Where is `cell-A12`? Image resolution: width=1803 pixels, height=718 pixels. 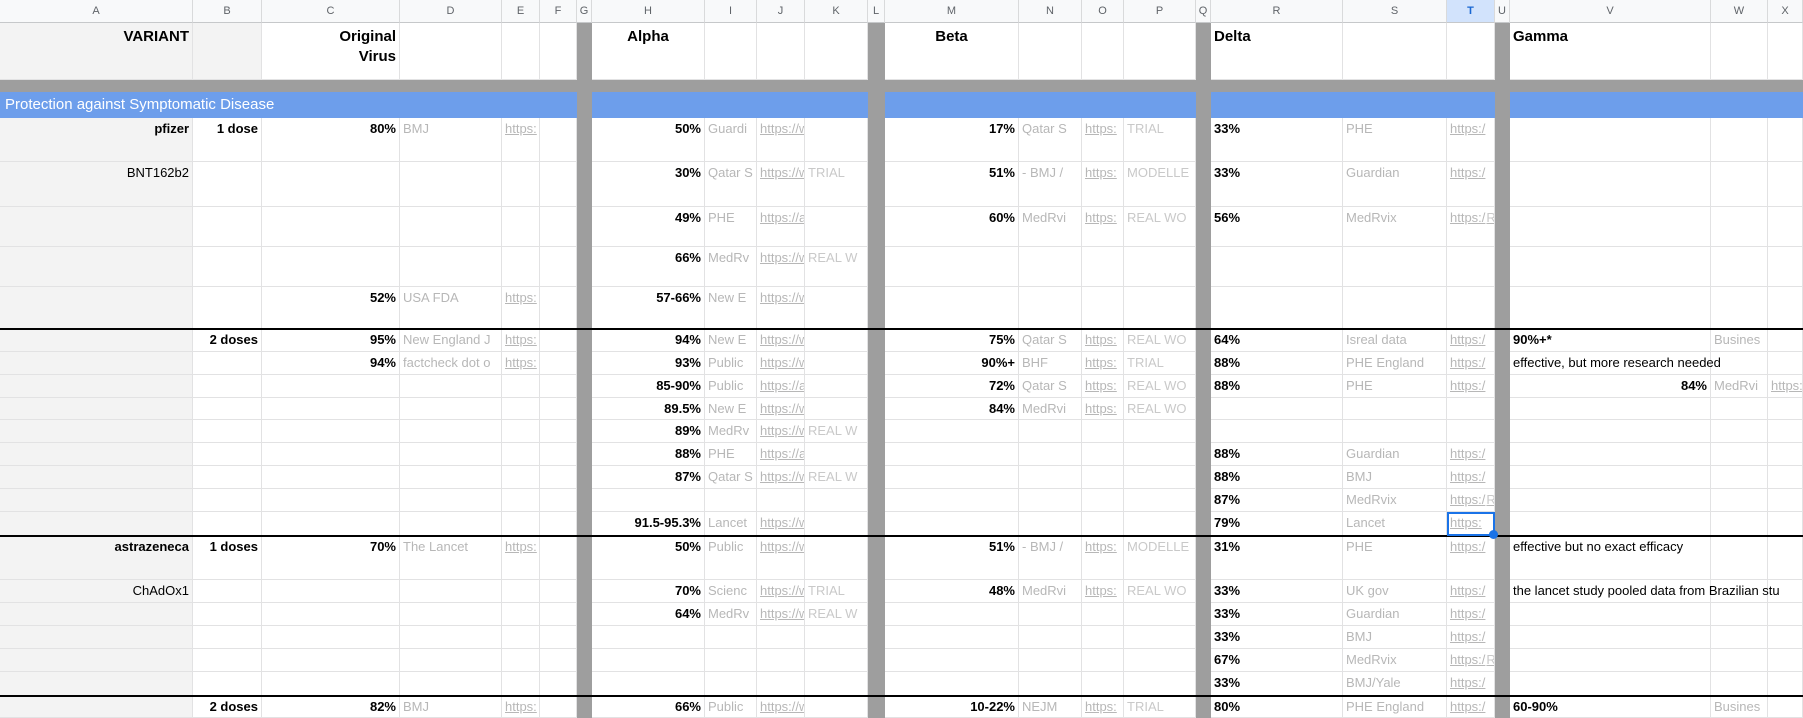 cell-A12 is located at coordinates (96, 409).